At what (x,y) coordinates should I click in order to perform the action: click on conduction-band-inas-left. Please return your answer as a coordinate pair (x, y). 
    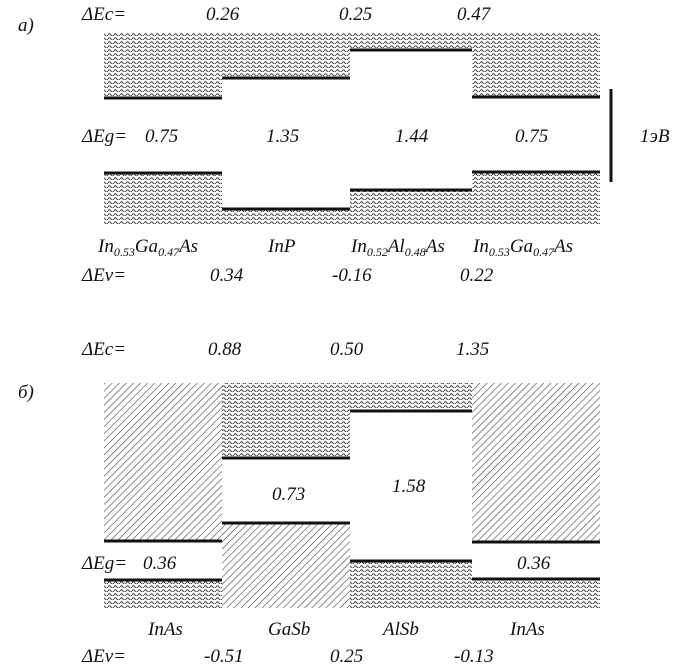
    Looking at the image, I should click on (163, 462).